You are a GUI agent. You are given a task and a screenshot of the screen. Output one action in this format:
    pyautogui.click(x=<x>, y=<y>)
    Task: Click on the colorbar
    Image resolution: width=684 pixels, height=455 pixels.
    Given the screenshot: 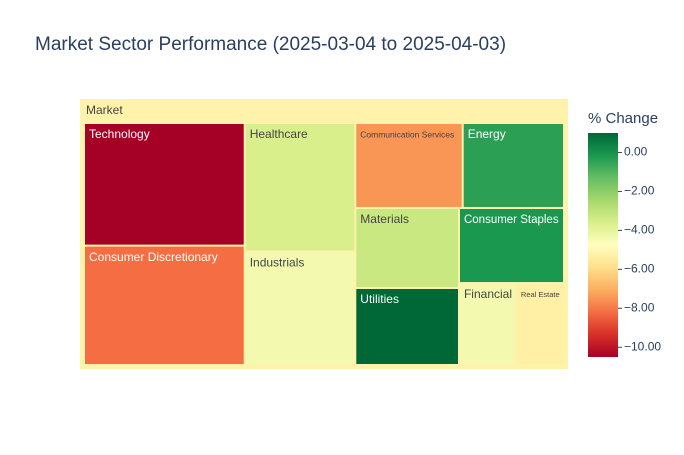 What is the action you would take?
    pyautogui.click(x=603, y=245)
    